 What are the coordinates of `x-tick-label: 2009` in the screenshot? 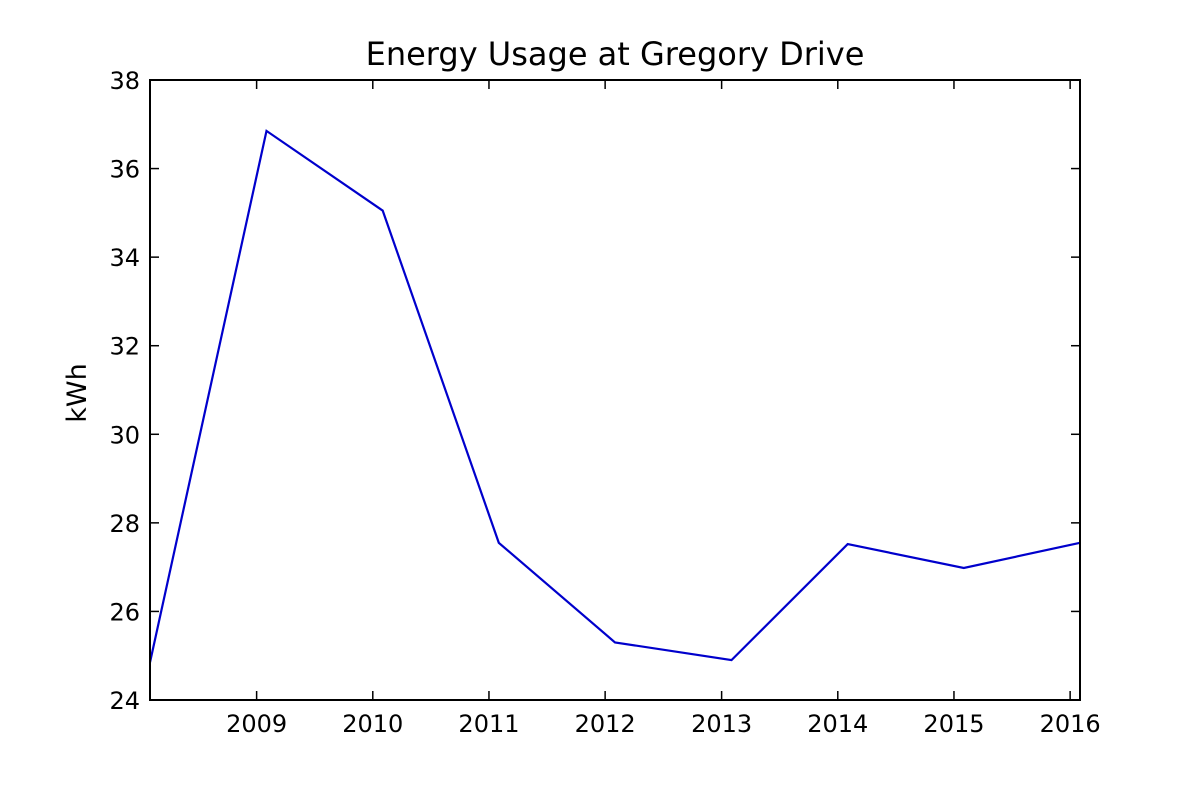 It's located at (256, 724).